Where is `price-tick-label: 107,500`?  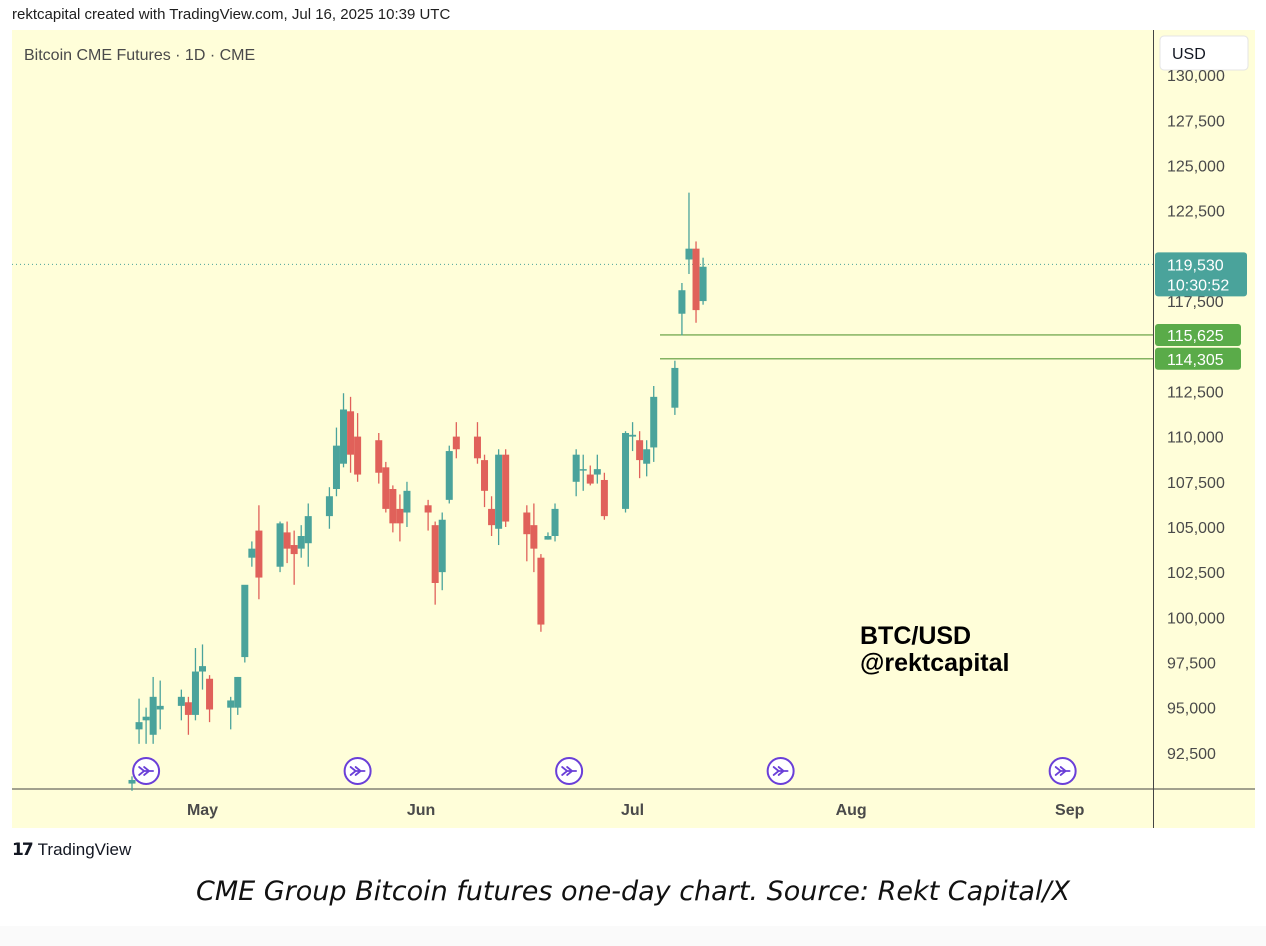
price-tick-label: 107,500 is located at coordinates (1196, 483).